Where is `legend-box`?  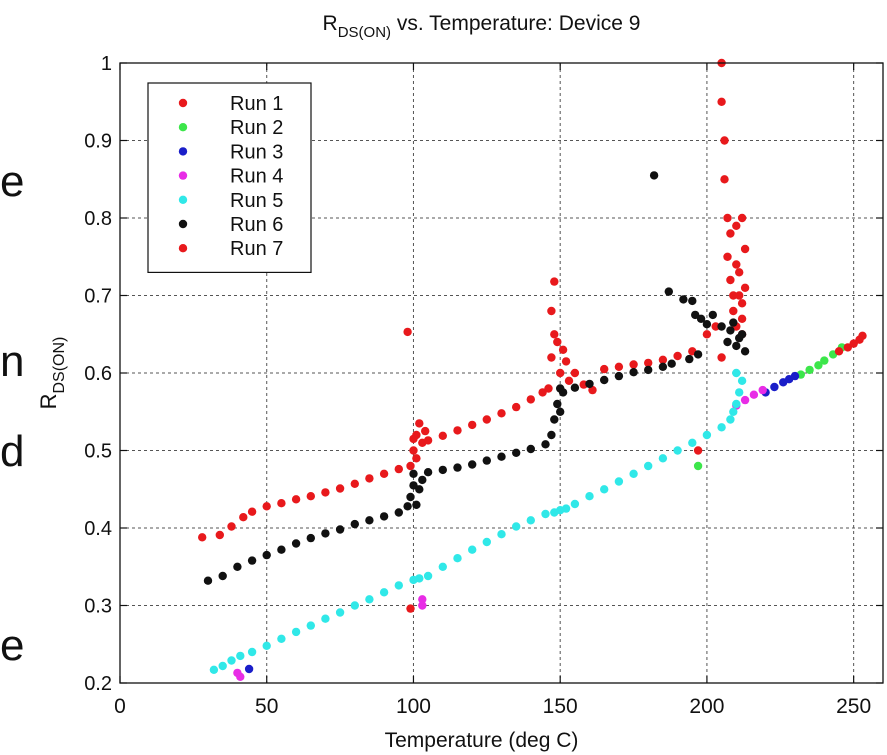 legend-box is located at coordinates (229, 177).